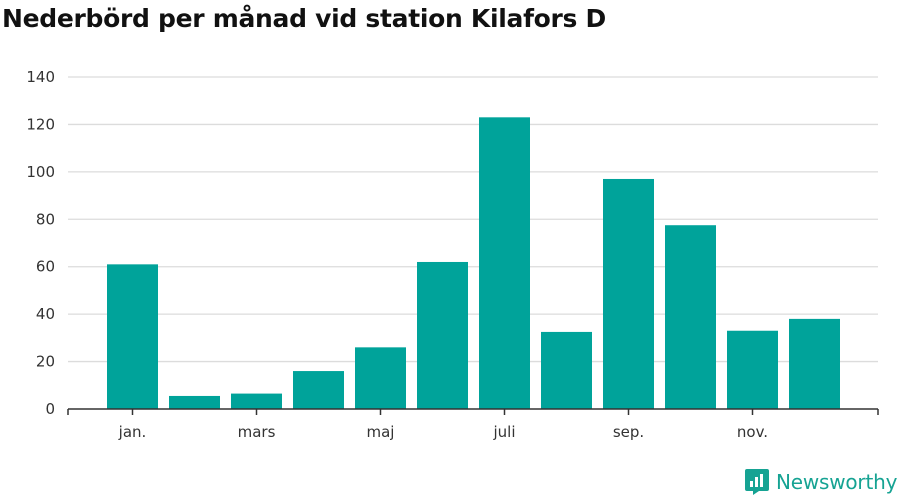 The height and width of the screenshot is (500, 900). What do you see at coordinates (752, 369) in the screenshot?
I see `bar-nov` at bounding box center [752, 369].